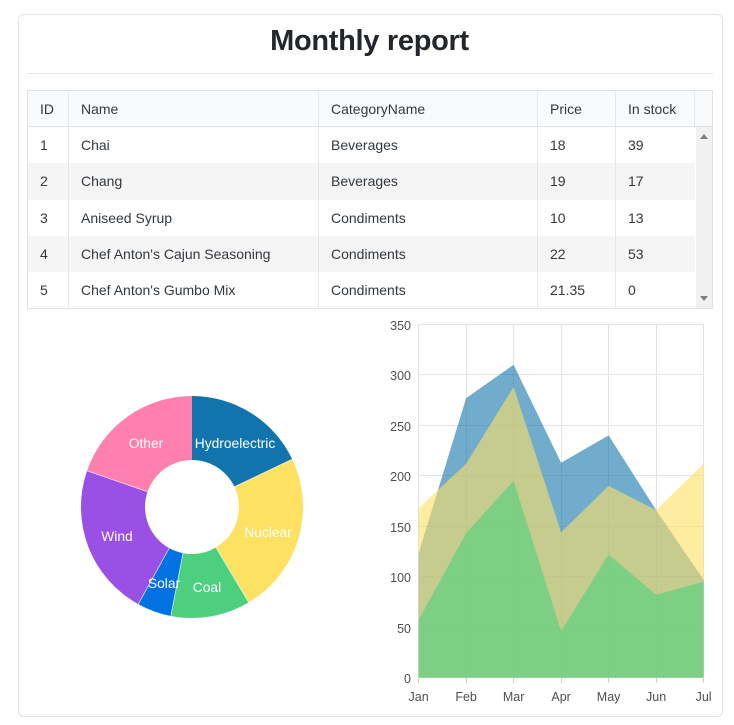 Image resolution: width=734 pixels, height=725 pixels. What do you see at coordinates (404, 629) in the screenshot?
I see `svg-text: 50` at bounding box center [404, 629].